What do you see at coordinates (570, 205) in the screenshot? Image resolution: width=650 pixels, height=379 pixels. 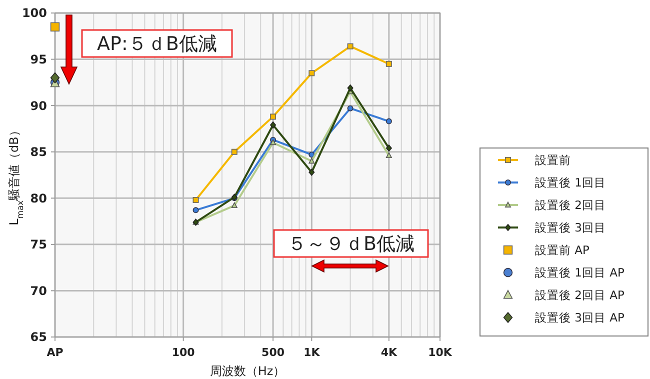 I see `legend-label: 設置後 2回目` at bounding box center [570, 205].